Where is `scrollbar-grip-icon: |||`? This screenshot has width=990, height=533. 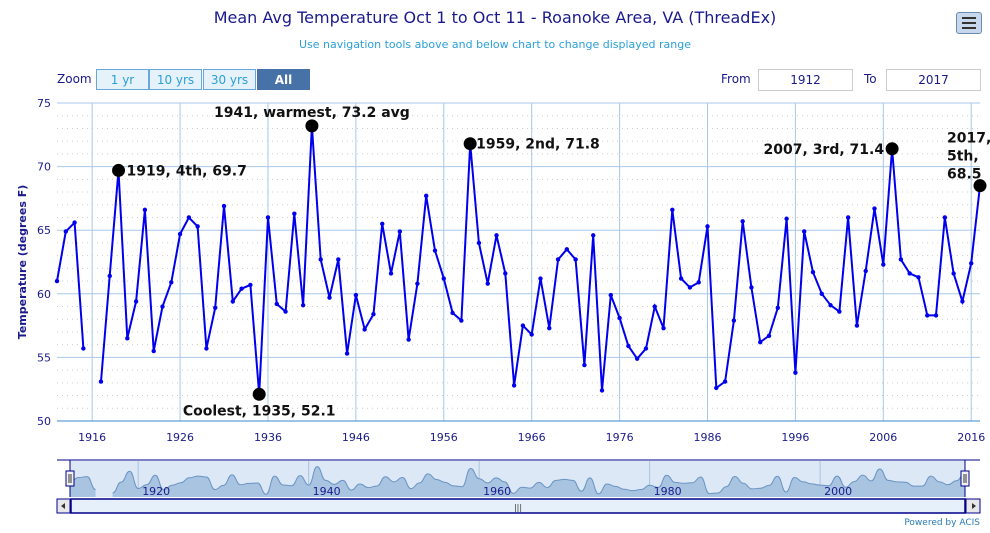 scrollbar-grip-icon: ||| is located at coordinates (518, 507).